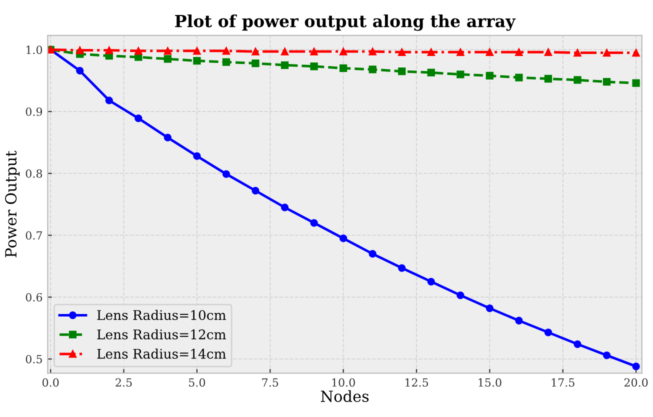  I want to click on y-axis-title: Power Output, so click(12, 204).